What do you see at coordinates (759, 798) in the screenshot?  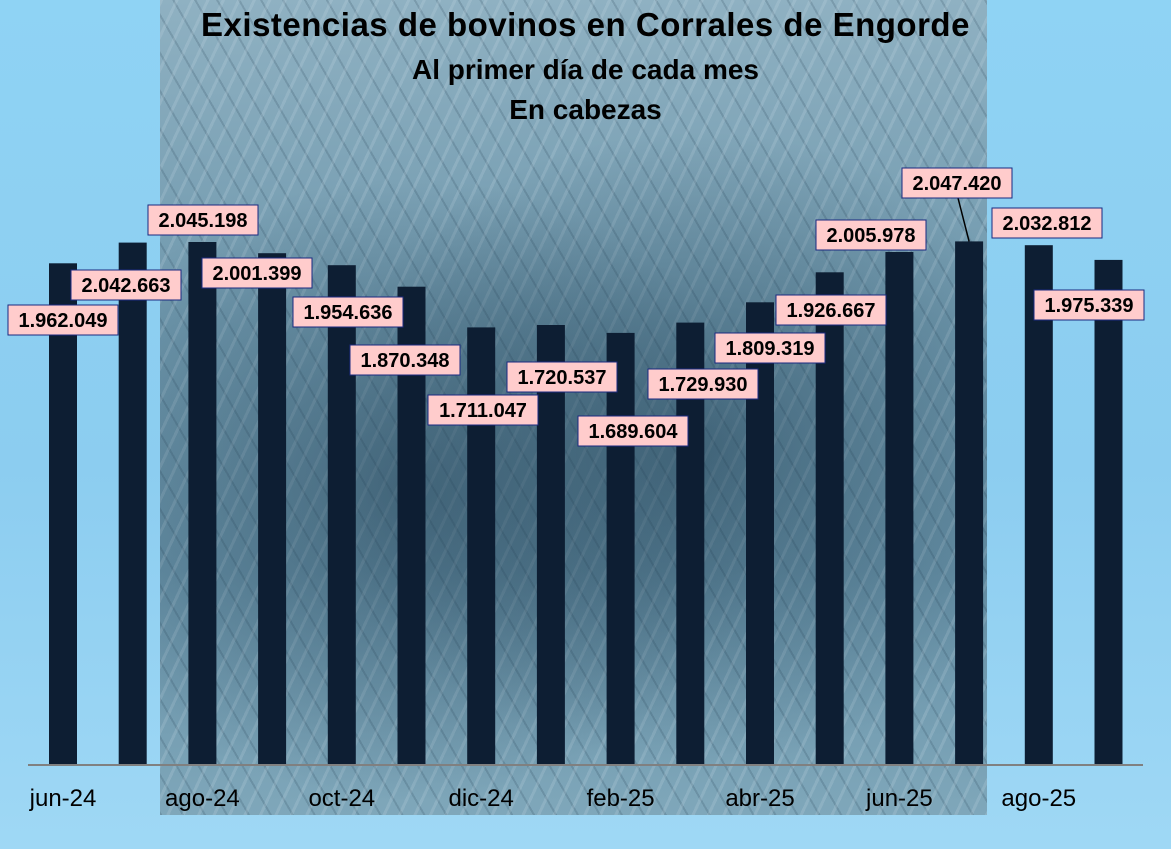 I see `x-tick-label: abr-25` at bounding box center [759, 798].